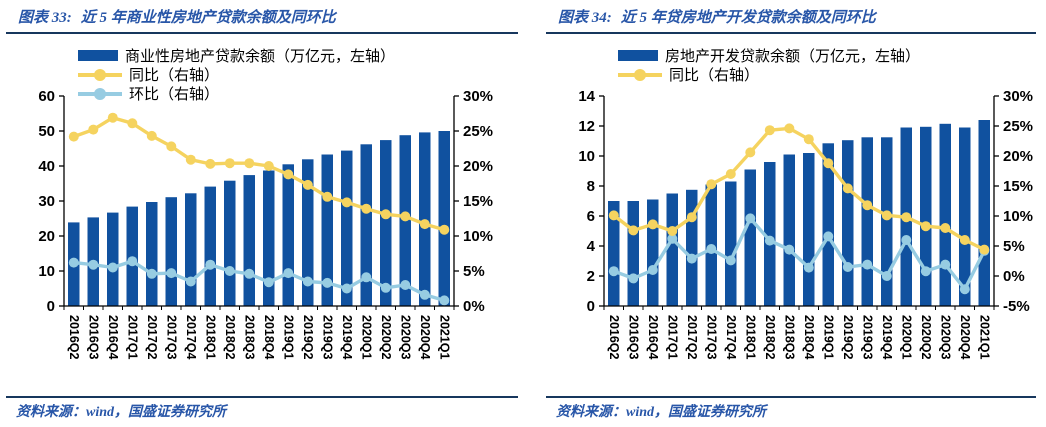 The height and width of the screenshot is (427, 1046). What do you see at coordinates (260, 57) in the screenshot?
I see `legend-label: 商业性房地产贷款余额（万亿元，左轴）` at bounding box center [260, 57].